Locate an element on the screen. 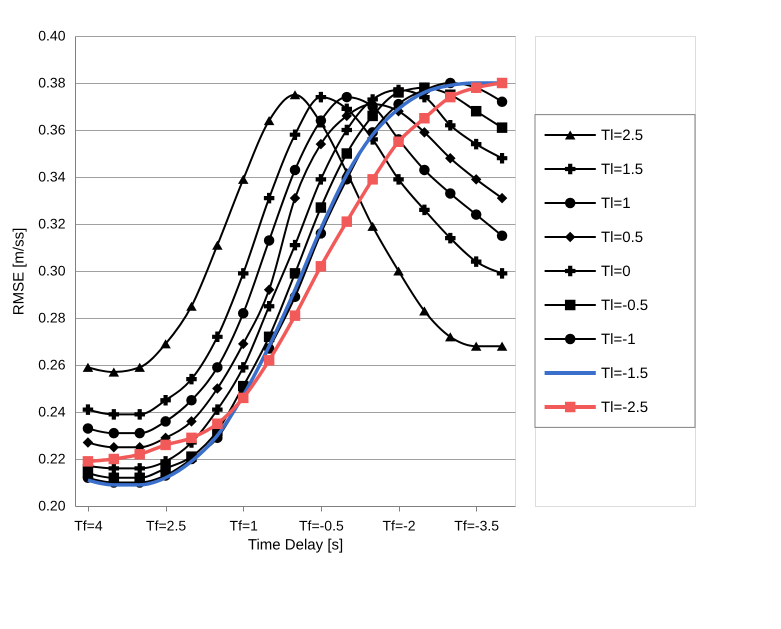 The width and height of the screenshot is (781, 629). legend-label: Tl=-1 is located at coordinates (618, 339).